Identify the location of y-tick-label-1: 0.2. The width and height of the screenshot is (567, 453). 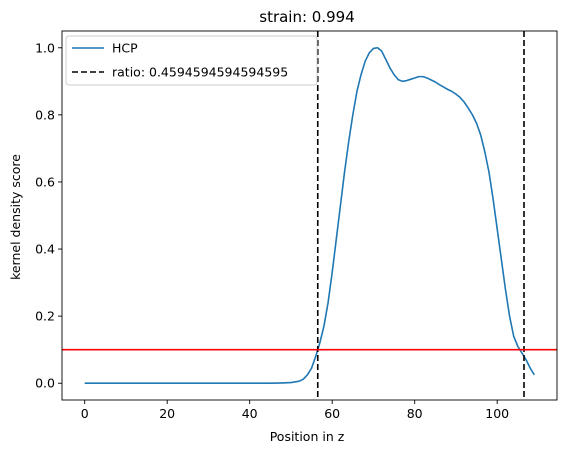
(45, 316).